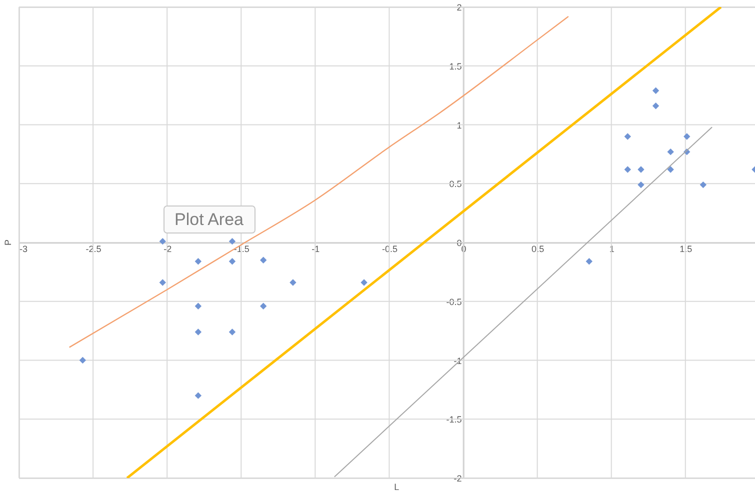 The height and width of the screenshot is (493, 755). What do you see at coordinates (316, 249) in the screenshot?
I see `x-tick-label: -1` at bounding box center [316, 249].